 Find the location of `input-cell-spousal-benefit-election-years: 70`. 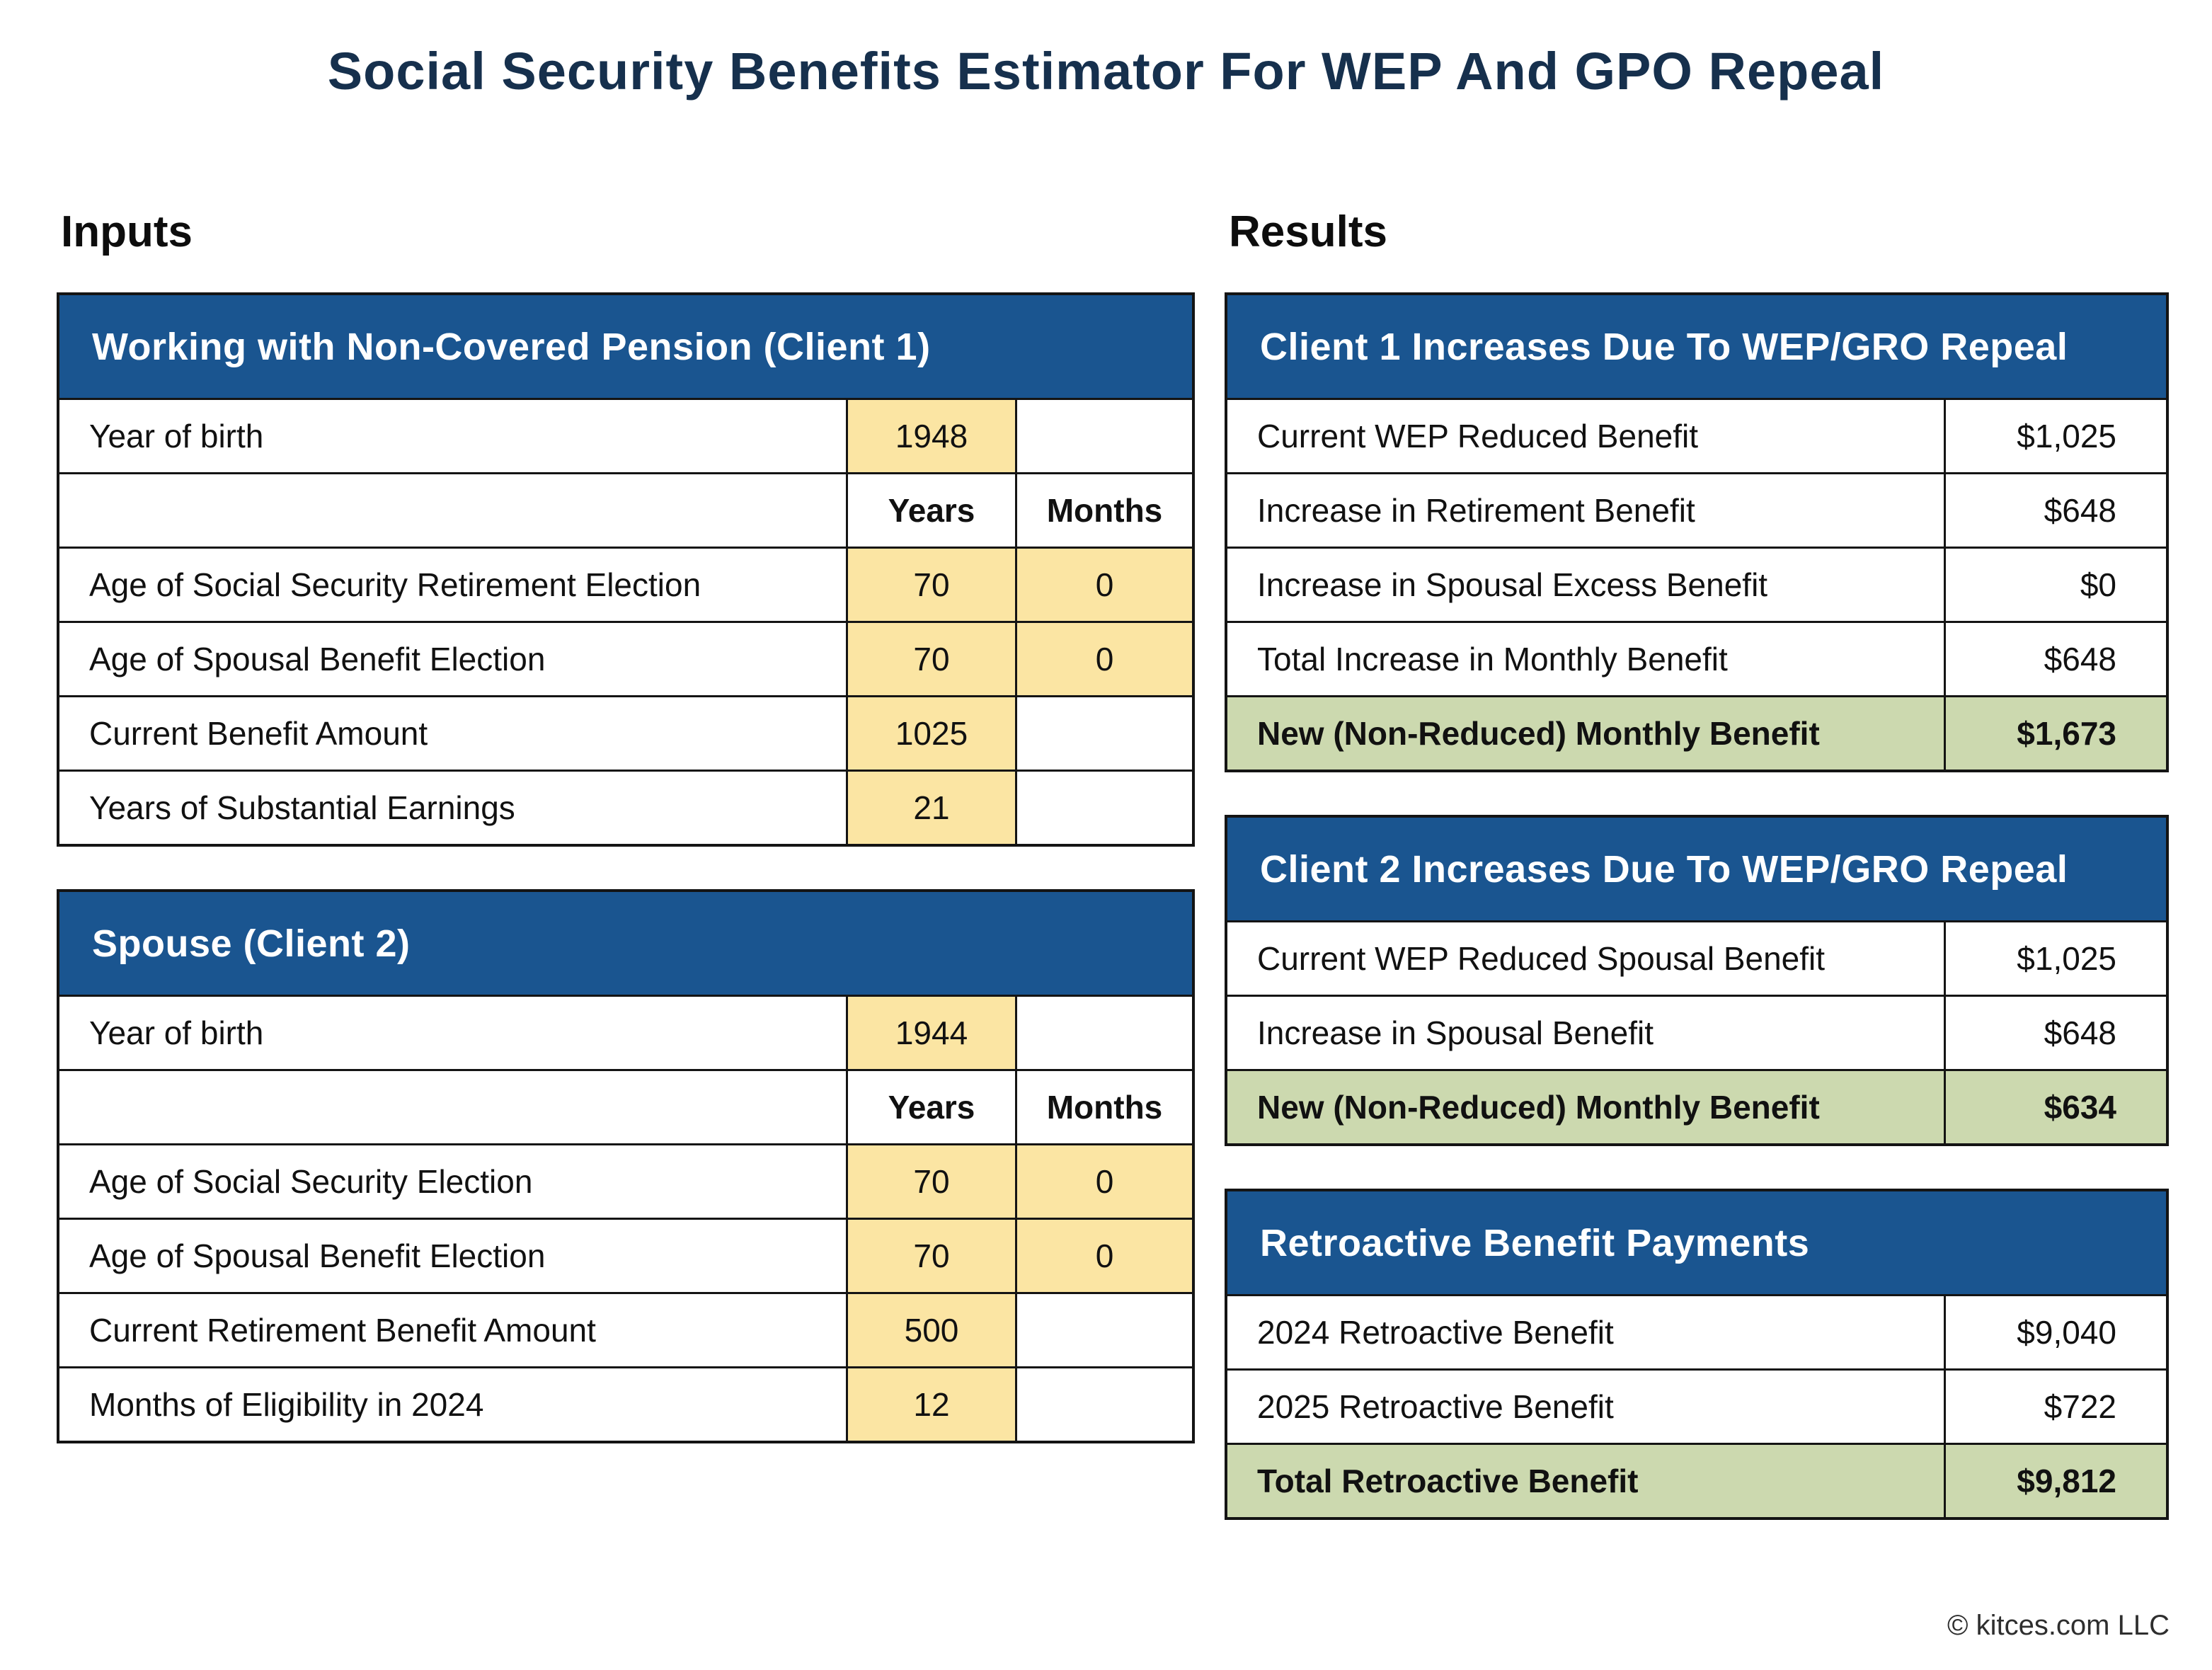

input-cell-spousal-benefit-election-years: 70 is located at coordinates (930, 659).